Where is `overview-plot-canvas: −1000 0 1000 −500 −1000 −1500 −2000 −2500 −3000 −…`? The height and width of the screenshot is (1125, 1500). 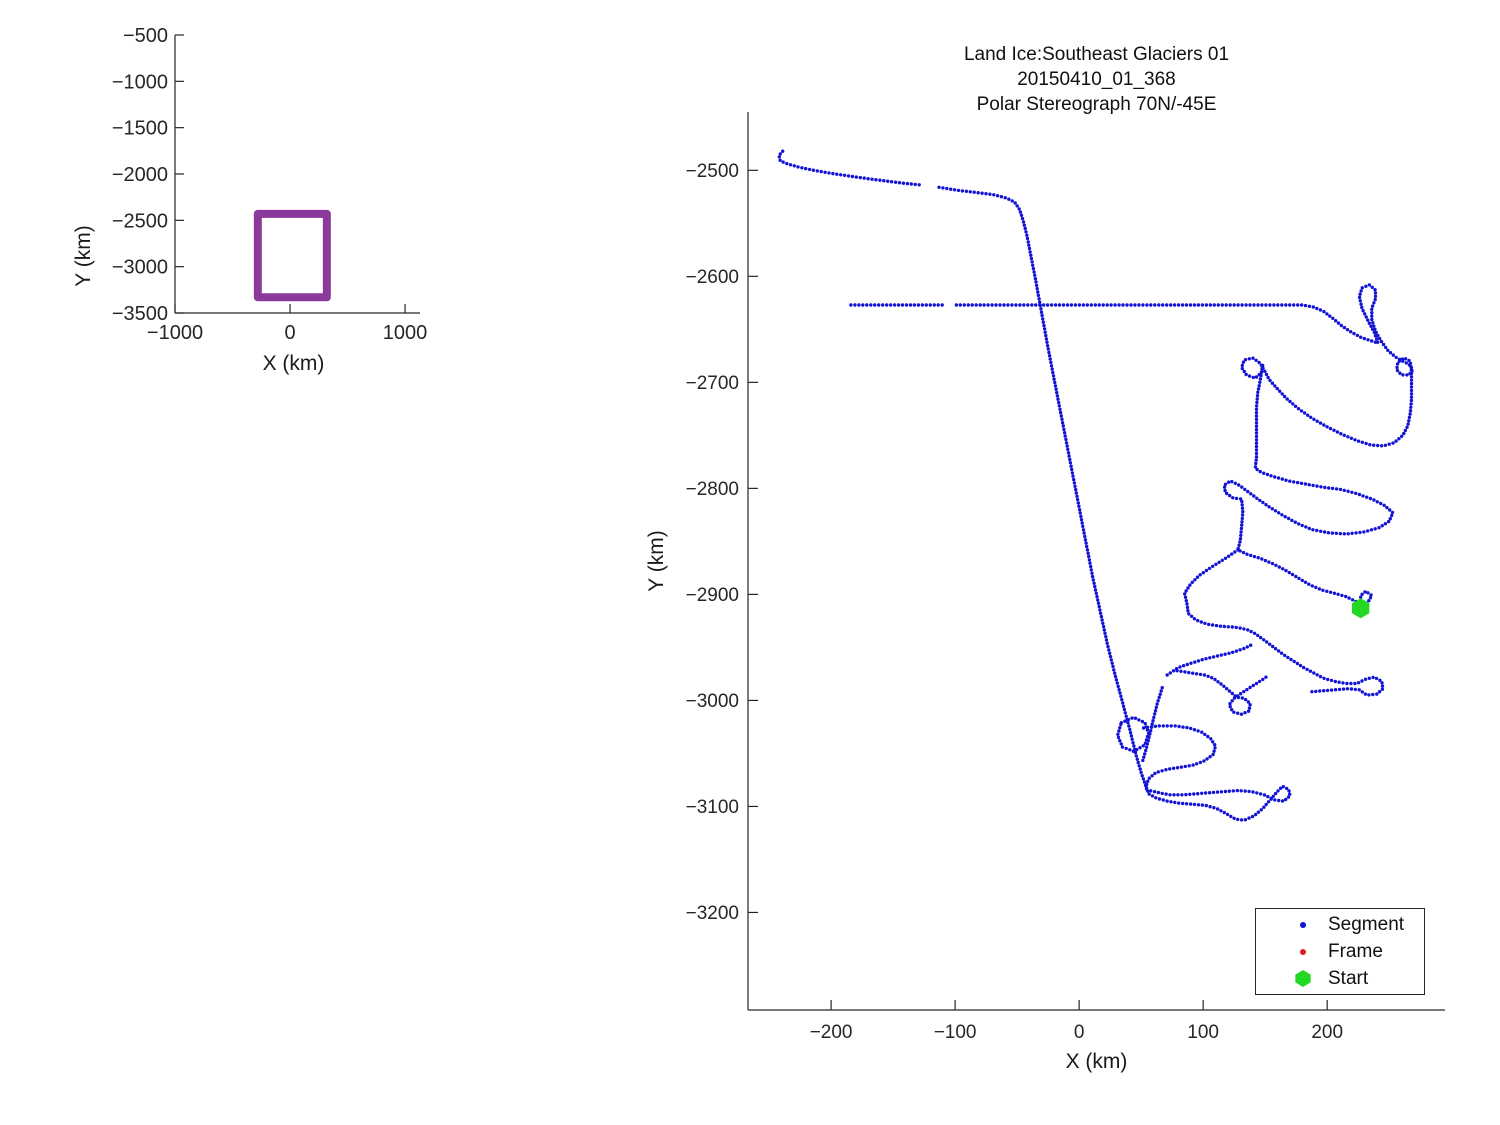 overview-plot-canvas: −1000 0 1000 −500 −1000 −1500 −2000 −2500 −3000 −… is located at coordinates (270, 184).